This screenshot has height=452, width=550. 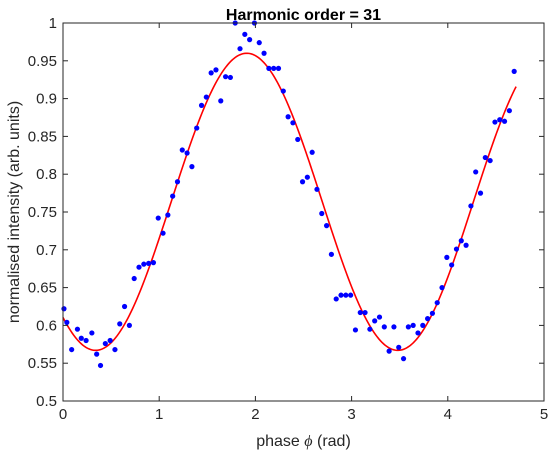 What do you see at coordinates (280, 441) in the screenshot?
I see `x-axis-label-prefix: phase` at bounding box center [280, 441].